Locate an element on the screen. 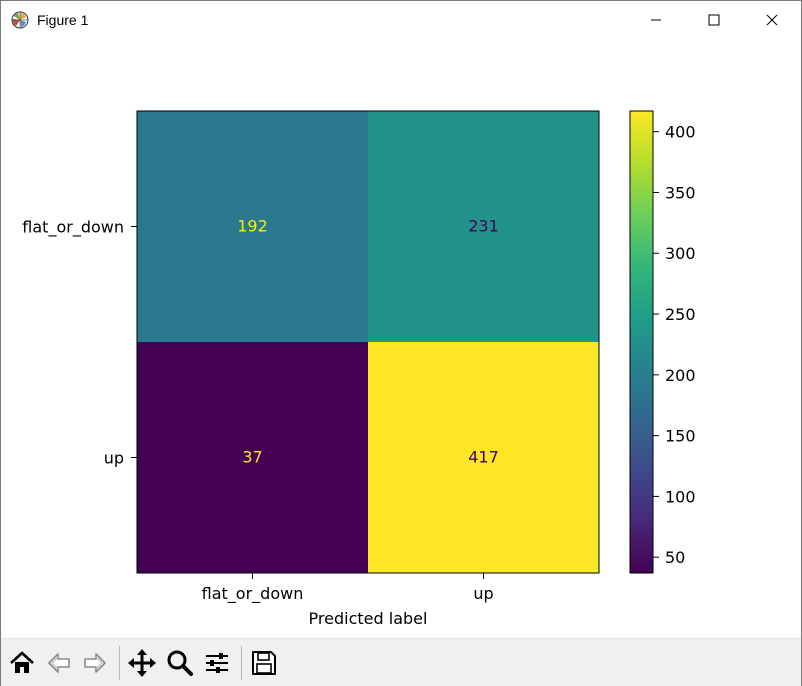 The width and height of the screenshot is (802, 686). colorbar-tick-label: 50 is located at coordinates (675, 557).